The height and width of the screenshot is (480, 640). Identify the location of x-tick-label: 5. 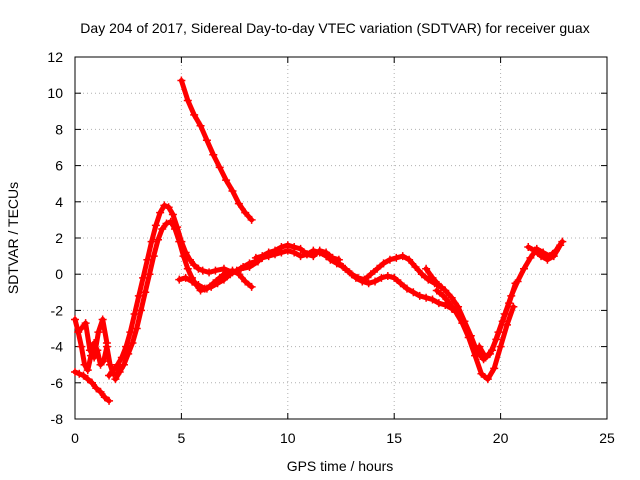
(182, 438).